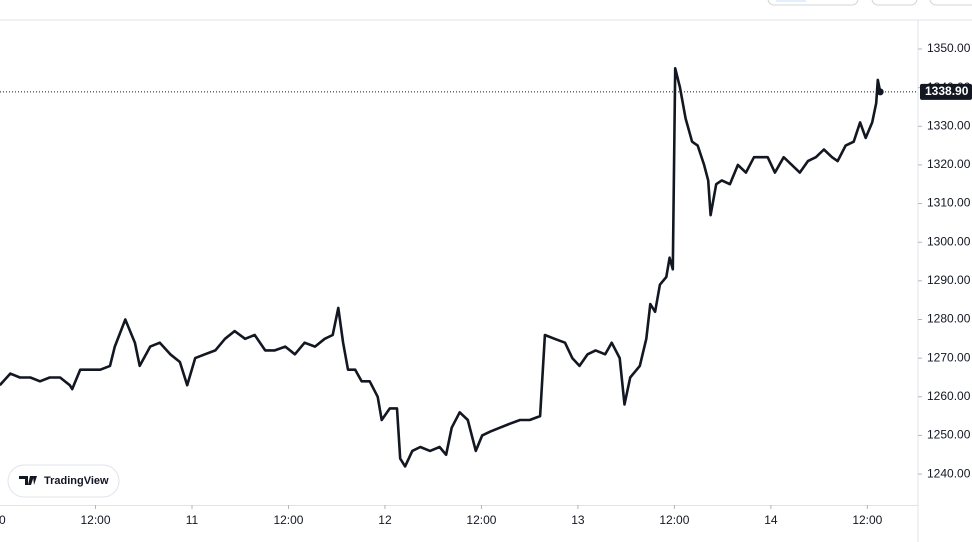 This screenshot has height=542, width=972. What do you see at coordinates (949, 473) in the screenshot?
I see `y-tick-label: 1240.00` at bounding box center [949, 473].